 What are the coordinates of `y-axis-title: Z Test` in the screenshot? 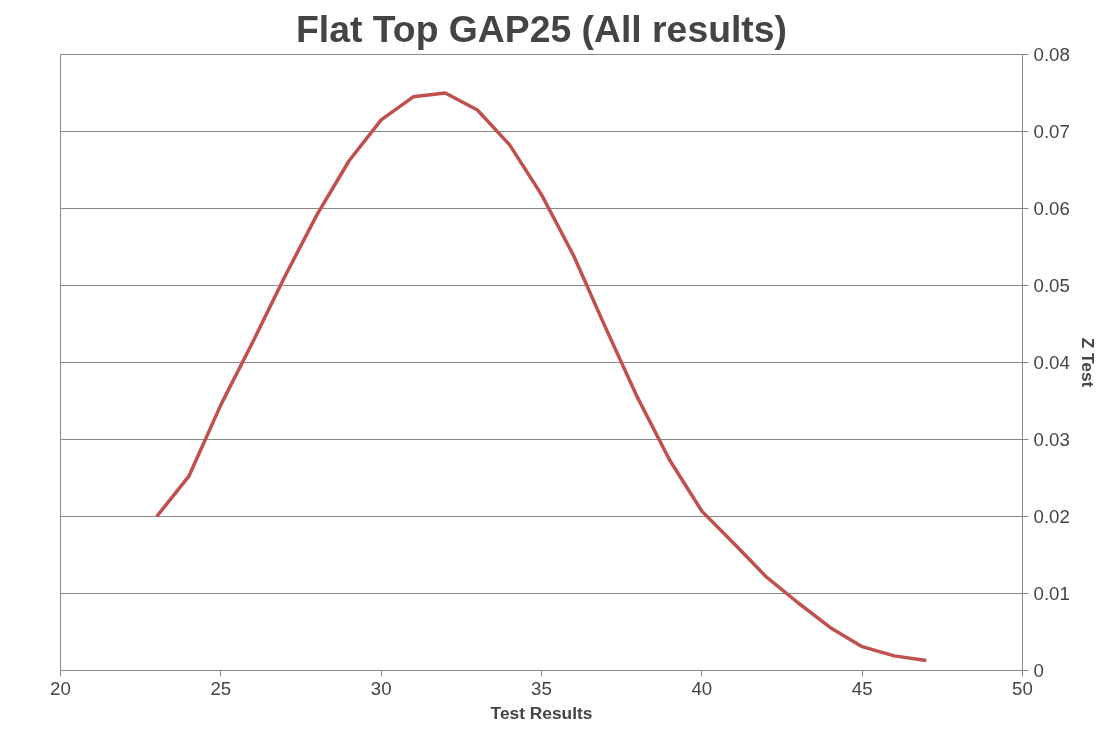 It's located at (1087, 362).